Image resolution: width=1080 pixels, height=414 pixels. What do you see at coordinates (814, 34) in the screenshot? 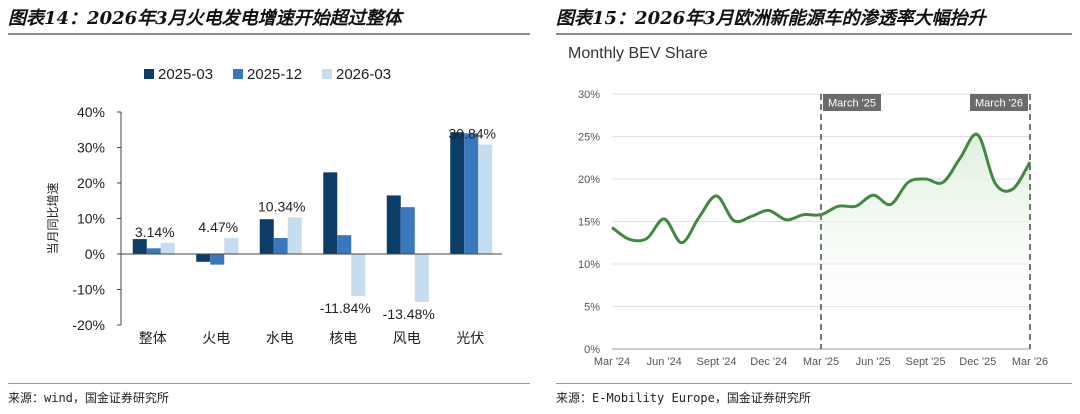
I see `right-title-rule` at bounding box center [814, 34].